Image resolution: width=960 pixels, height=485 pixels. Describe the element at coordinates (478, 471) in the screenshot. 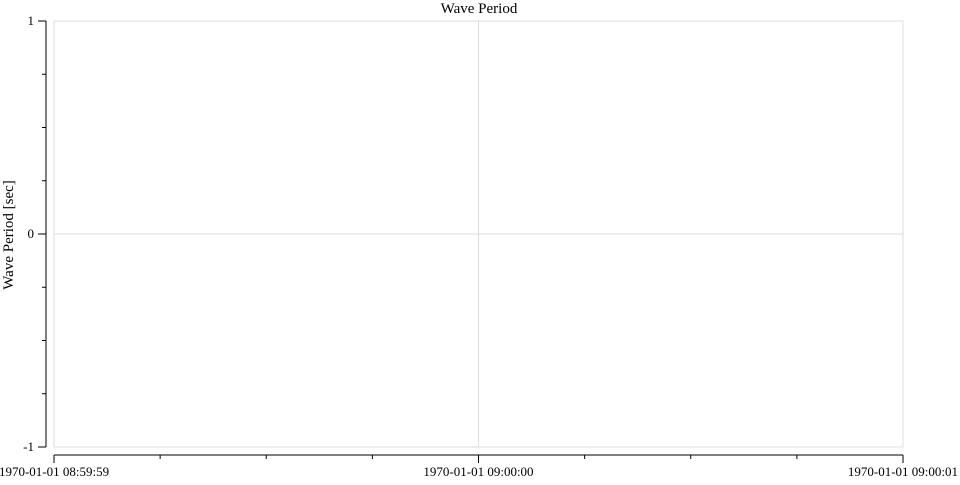

I see `x-tick-label: 1970-01-01 09:00:00` at that location.